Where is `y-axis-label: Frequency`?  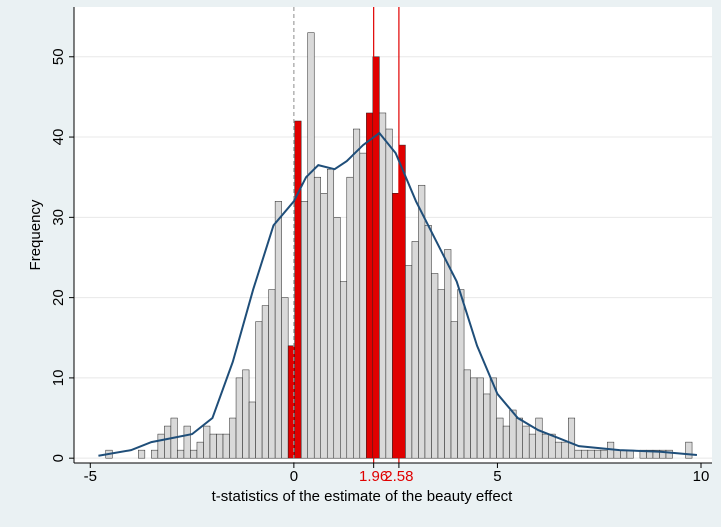 y-axis-label: Frequency is located at coordinates (35, 234).